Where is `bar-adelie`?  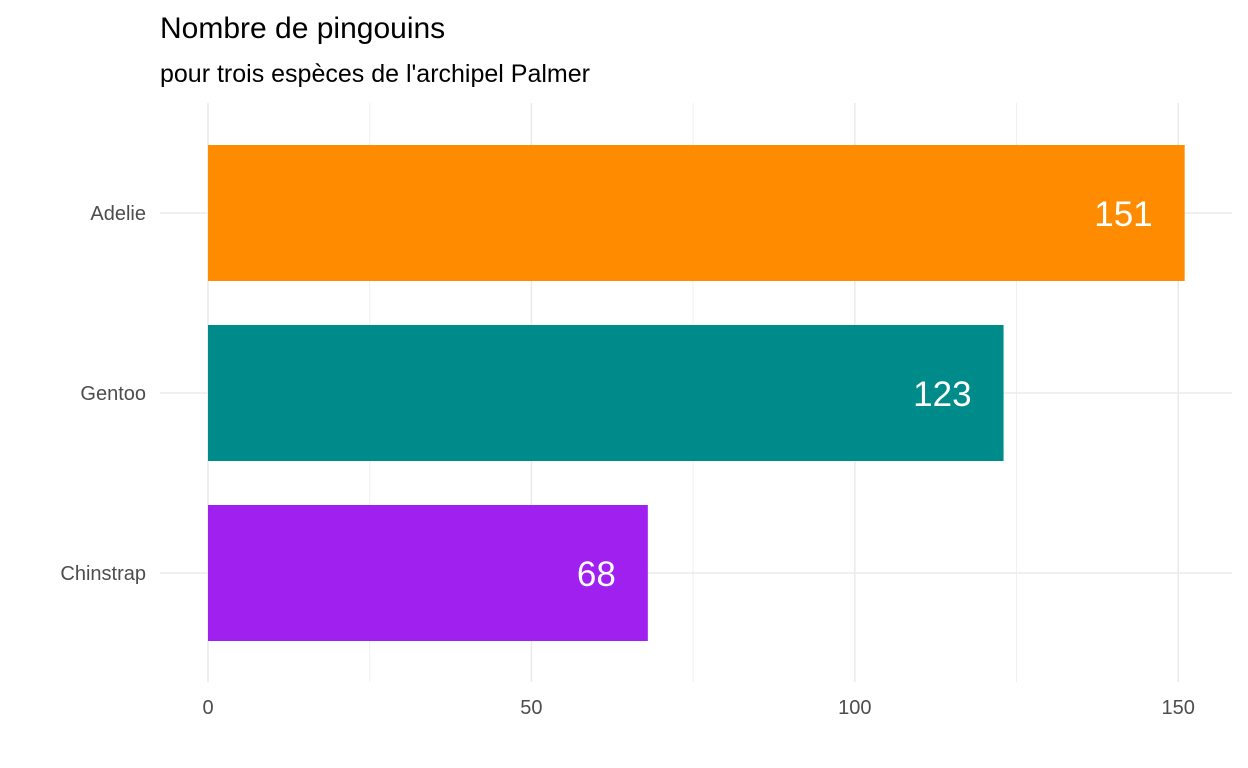
bar-adelie is located at coordinates (696, 213).